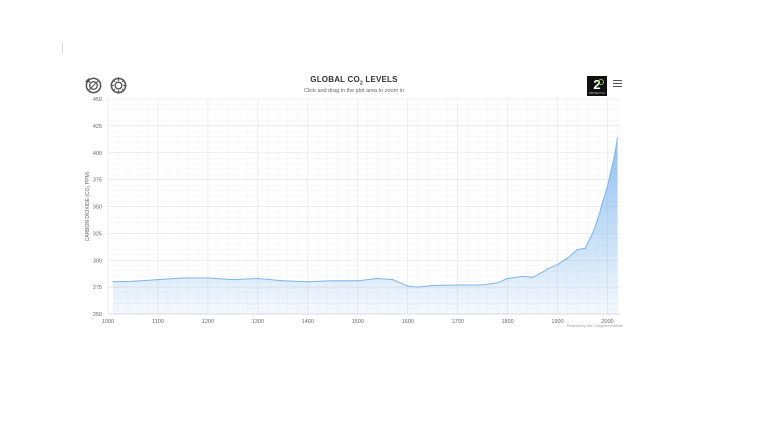 Image resolution: width=768 pixels, height=433 pixels. Describe the element at coordinates (97, 127) in the screenshot. I see `y-tick-label: 425` at that location.